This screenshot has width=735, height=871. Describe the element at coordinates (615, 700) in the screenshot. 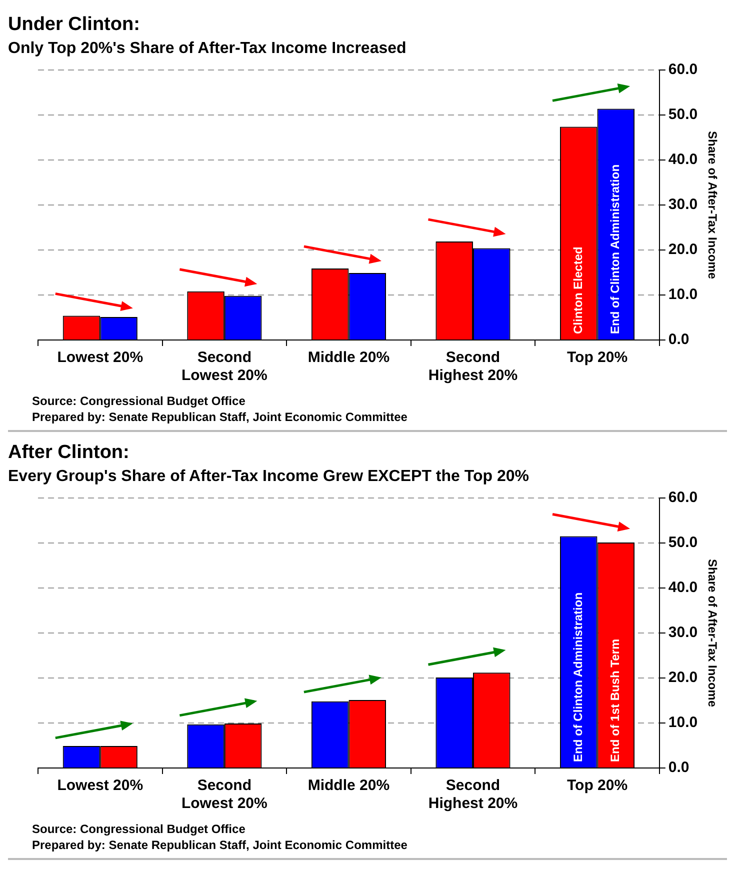

I see `series-label: End of 1st Bush Term` at that location.